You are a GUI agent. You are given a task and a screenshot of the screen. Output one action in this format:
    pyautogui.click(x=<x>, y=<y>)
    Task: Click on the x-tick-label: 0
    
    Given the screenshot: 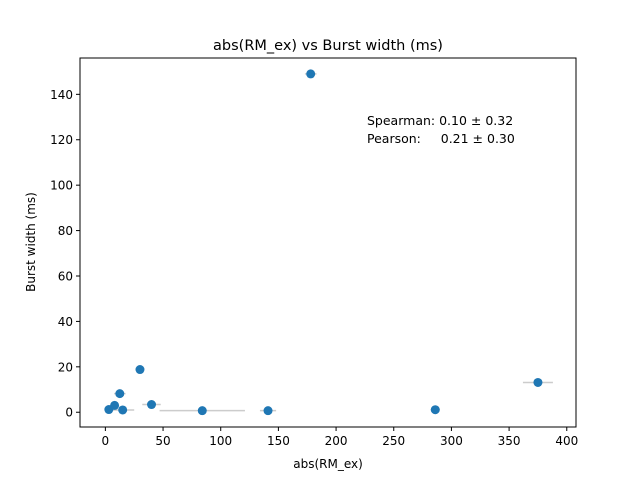 What is the action you would take?
    pyautogui.click(x=106, y=441)
    